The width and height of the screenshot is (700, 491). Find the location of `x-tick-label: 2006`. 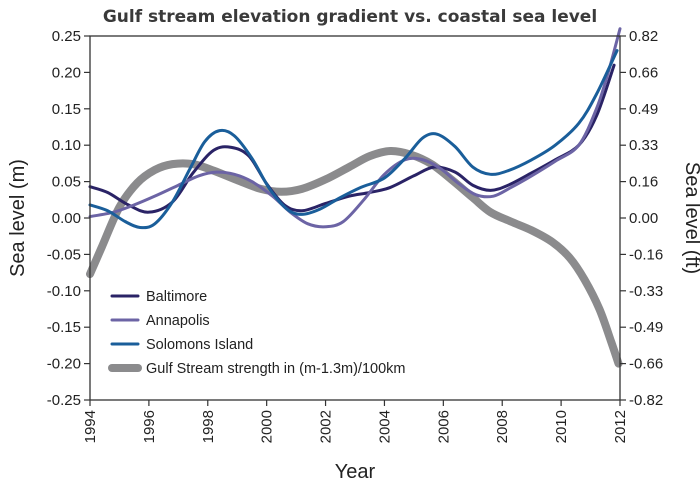

x-tick-label: 2006 is located at coordinates (443, 426).